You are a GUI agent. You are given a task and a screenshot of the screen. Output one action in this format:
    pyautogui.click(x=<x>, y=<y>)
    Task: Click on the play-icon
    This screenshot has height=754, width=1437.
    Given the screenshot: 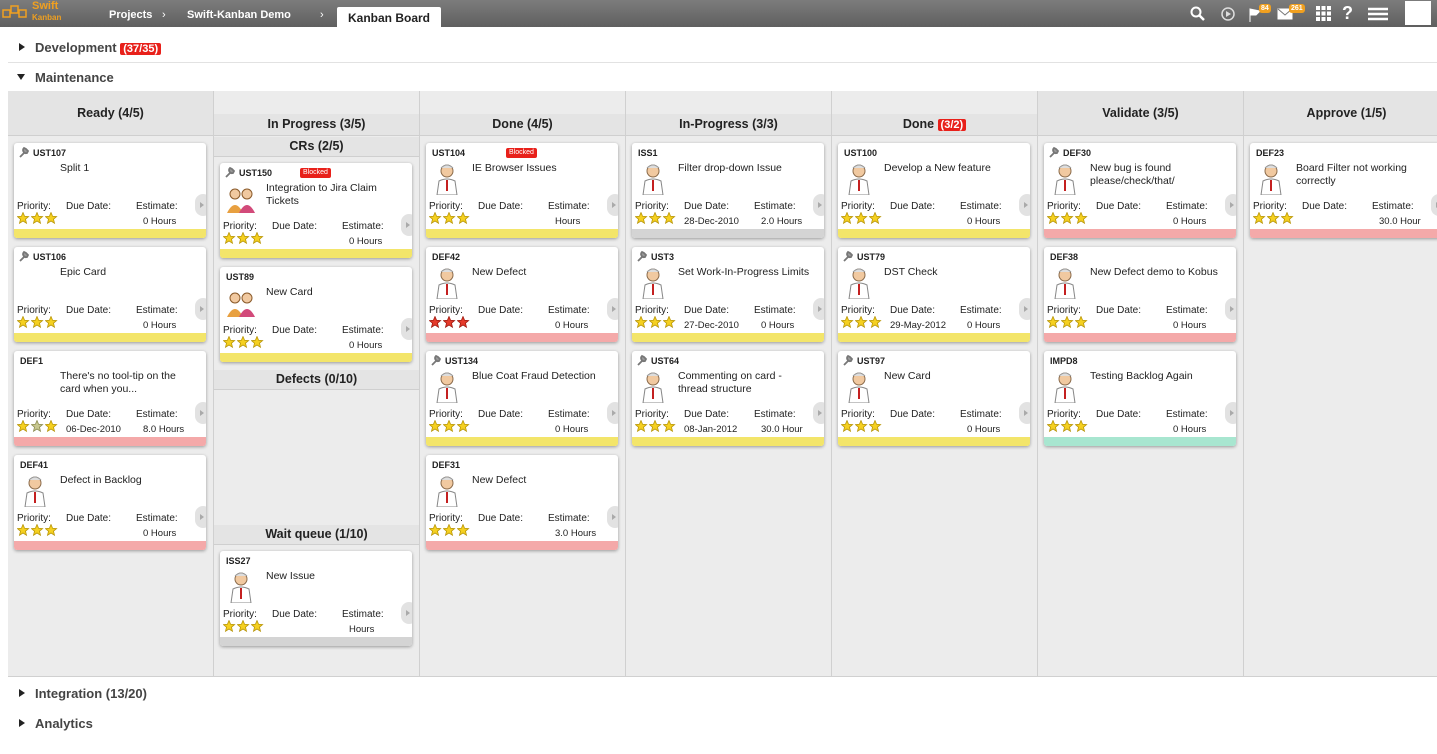 What is the action you would take?
    pyautogui.click(x=1228, y=14)
    